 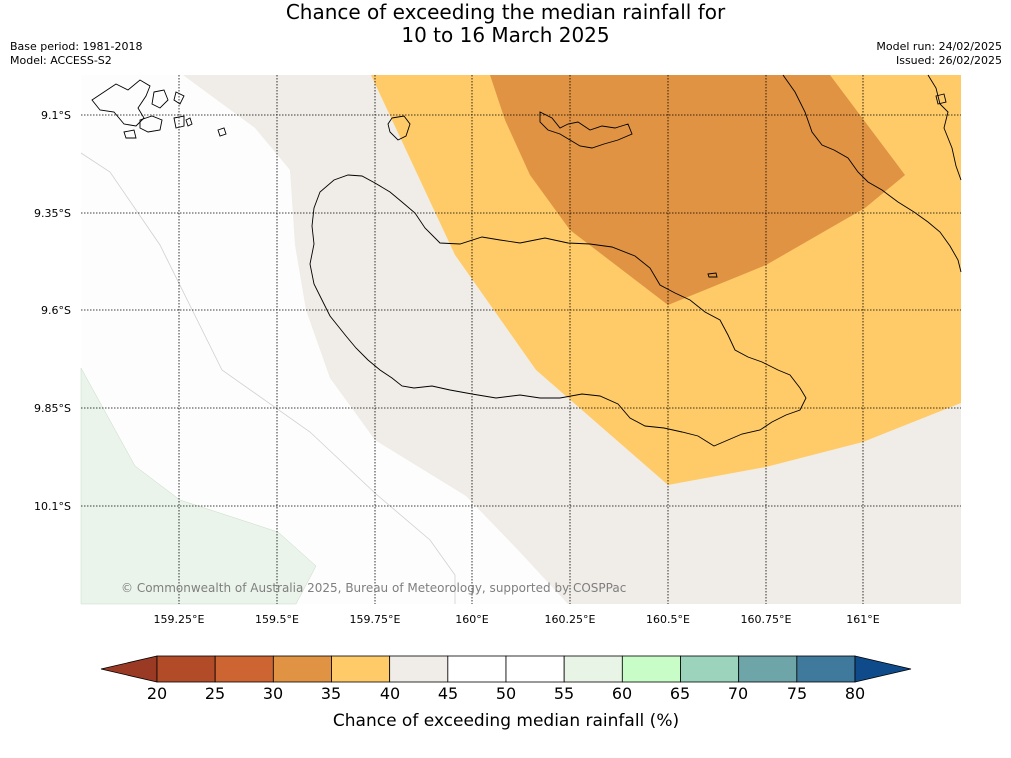 I want to click on lat-label: 10.1°S, so click(x=52, y=506).